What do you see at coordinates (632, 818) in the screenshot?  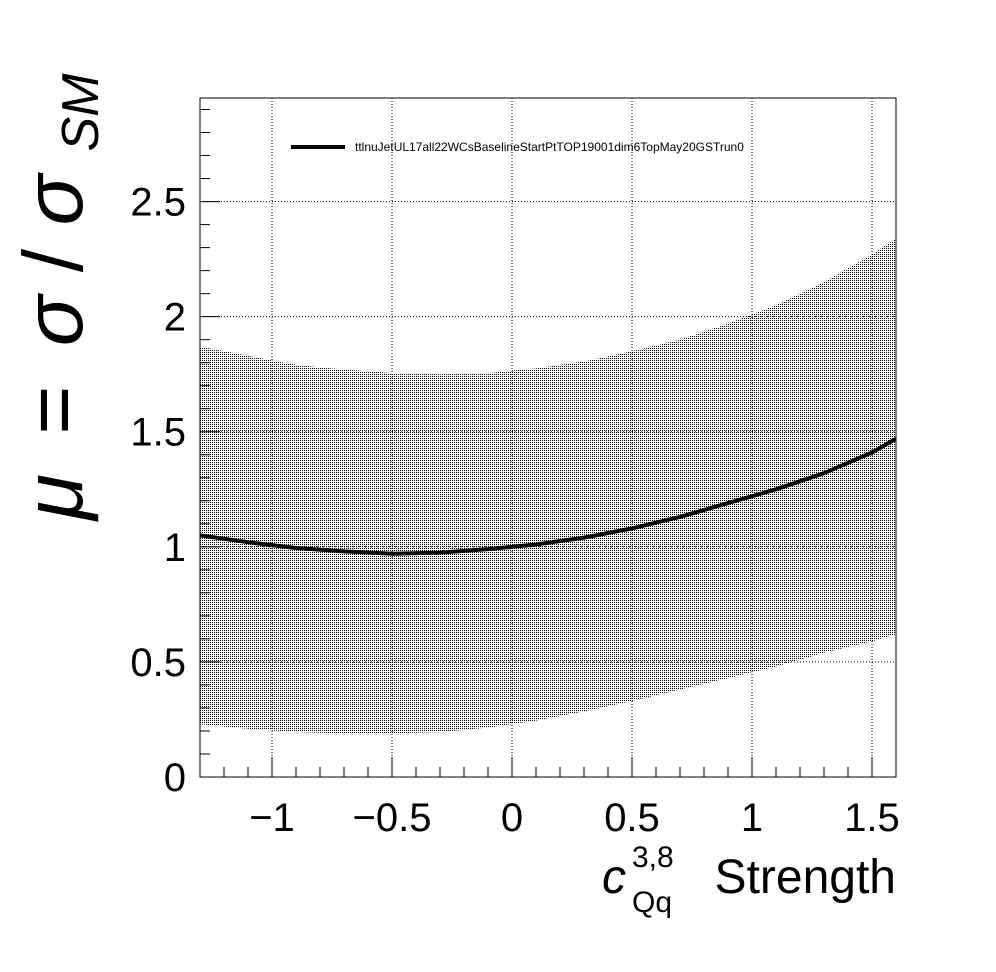 I see `x-tick-label: 0.5` at bounding box center [632, 818].